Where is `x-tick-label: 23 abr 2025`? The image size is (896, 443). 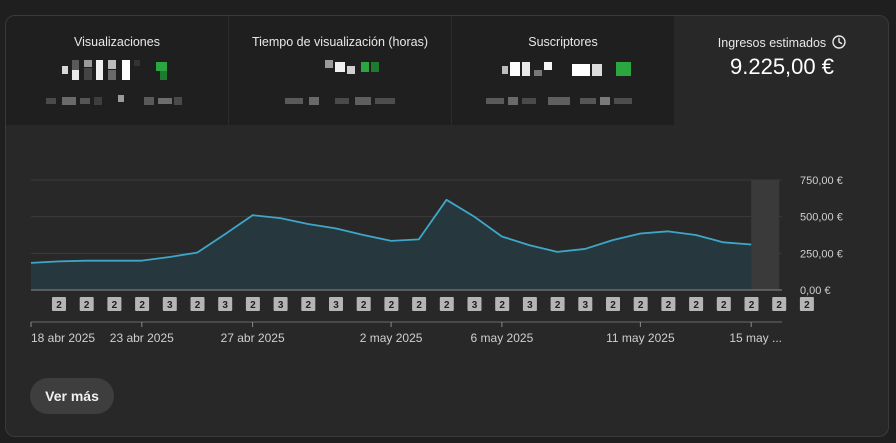
x-tick-label: 23 abr 2025 is located at coordinates (142, 338).